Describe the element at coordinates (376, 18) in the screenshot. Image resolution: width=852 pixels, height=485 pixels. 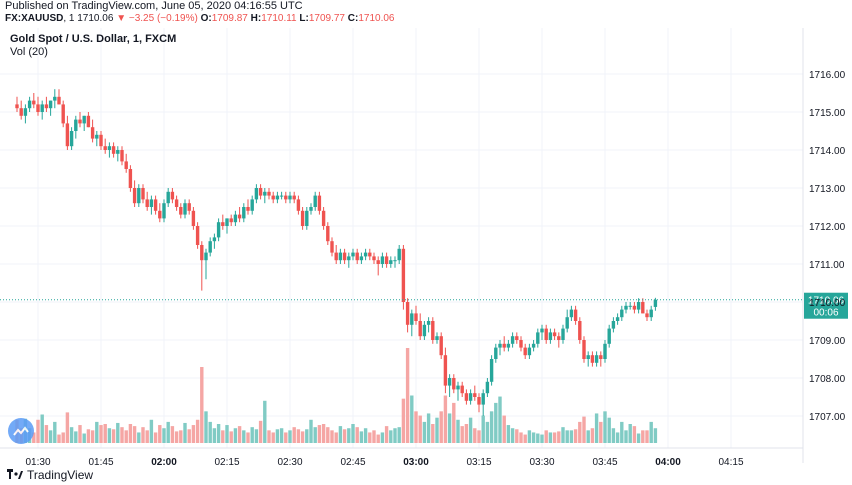
I see `close-value: 1710.06` at that location.